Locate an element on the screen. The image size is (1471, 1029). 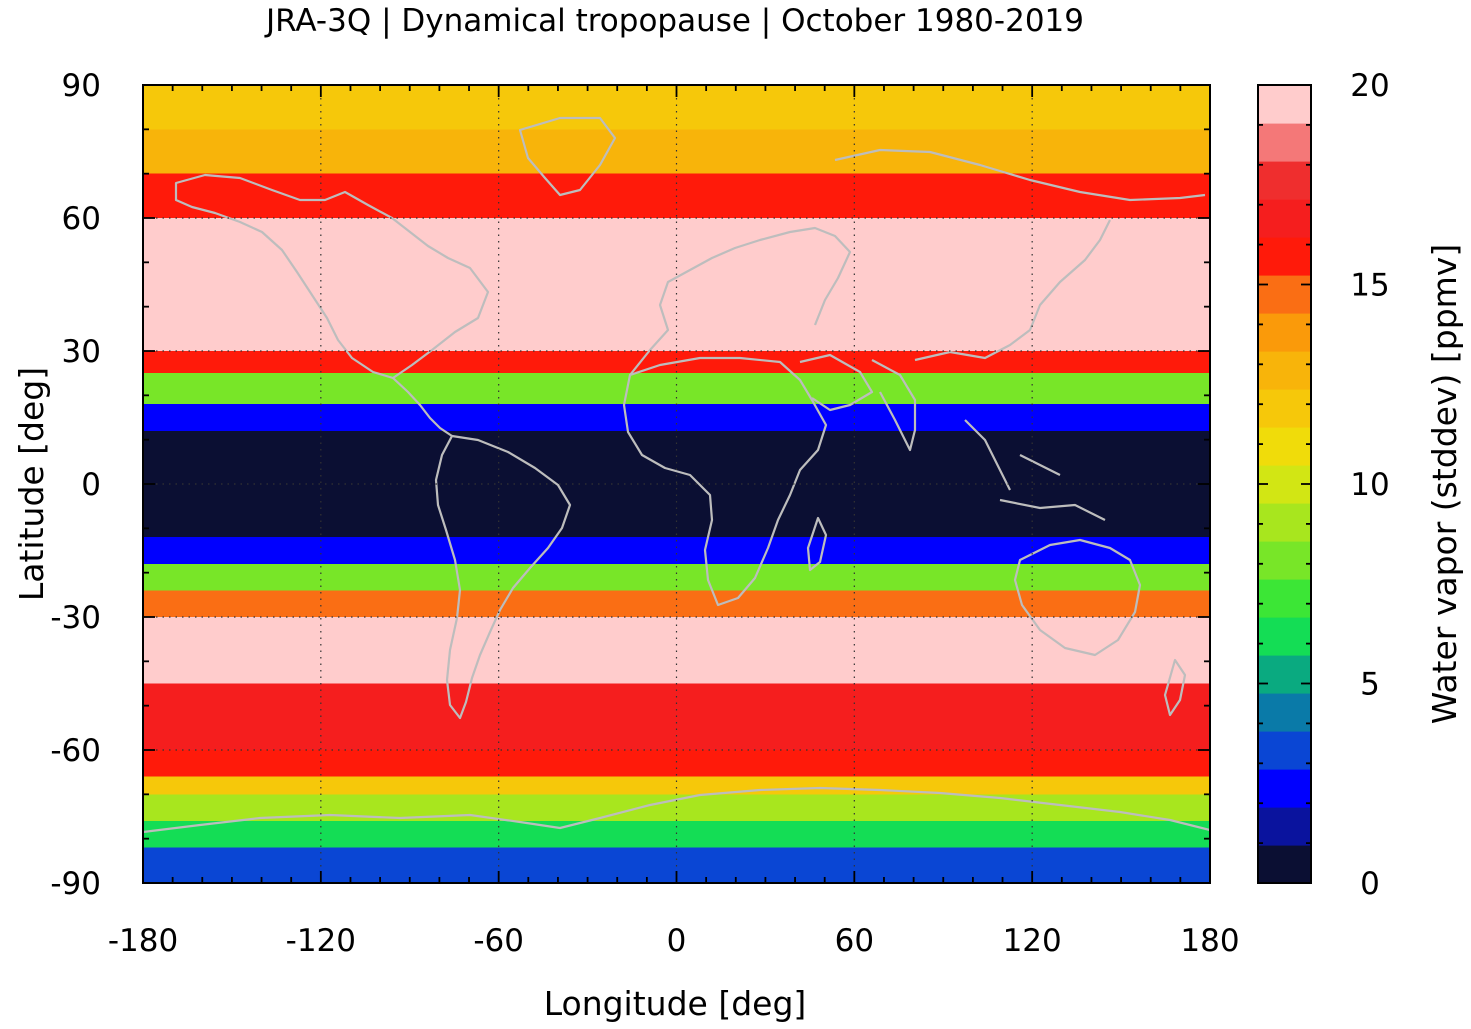
x-tick-label: -180 is located at coordinates (143, 941).